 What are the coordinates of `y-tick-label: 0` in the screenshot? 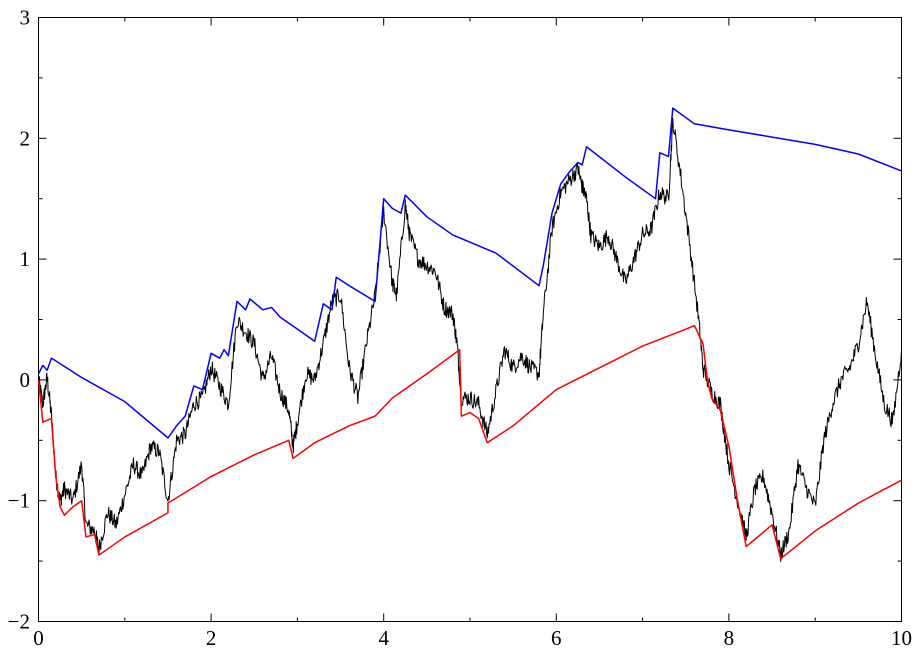 It's located at (25, 380).